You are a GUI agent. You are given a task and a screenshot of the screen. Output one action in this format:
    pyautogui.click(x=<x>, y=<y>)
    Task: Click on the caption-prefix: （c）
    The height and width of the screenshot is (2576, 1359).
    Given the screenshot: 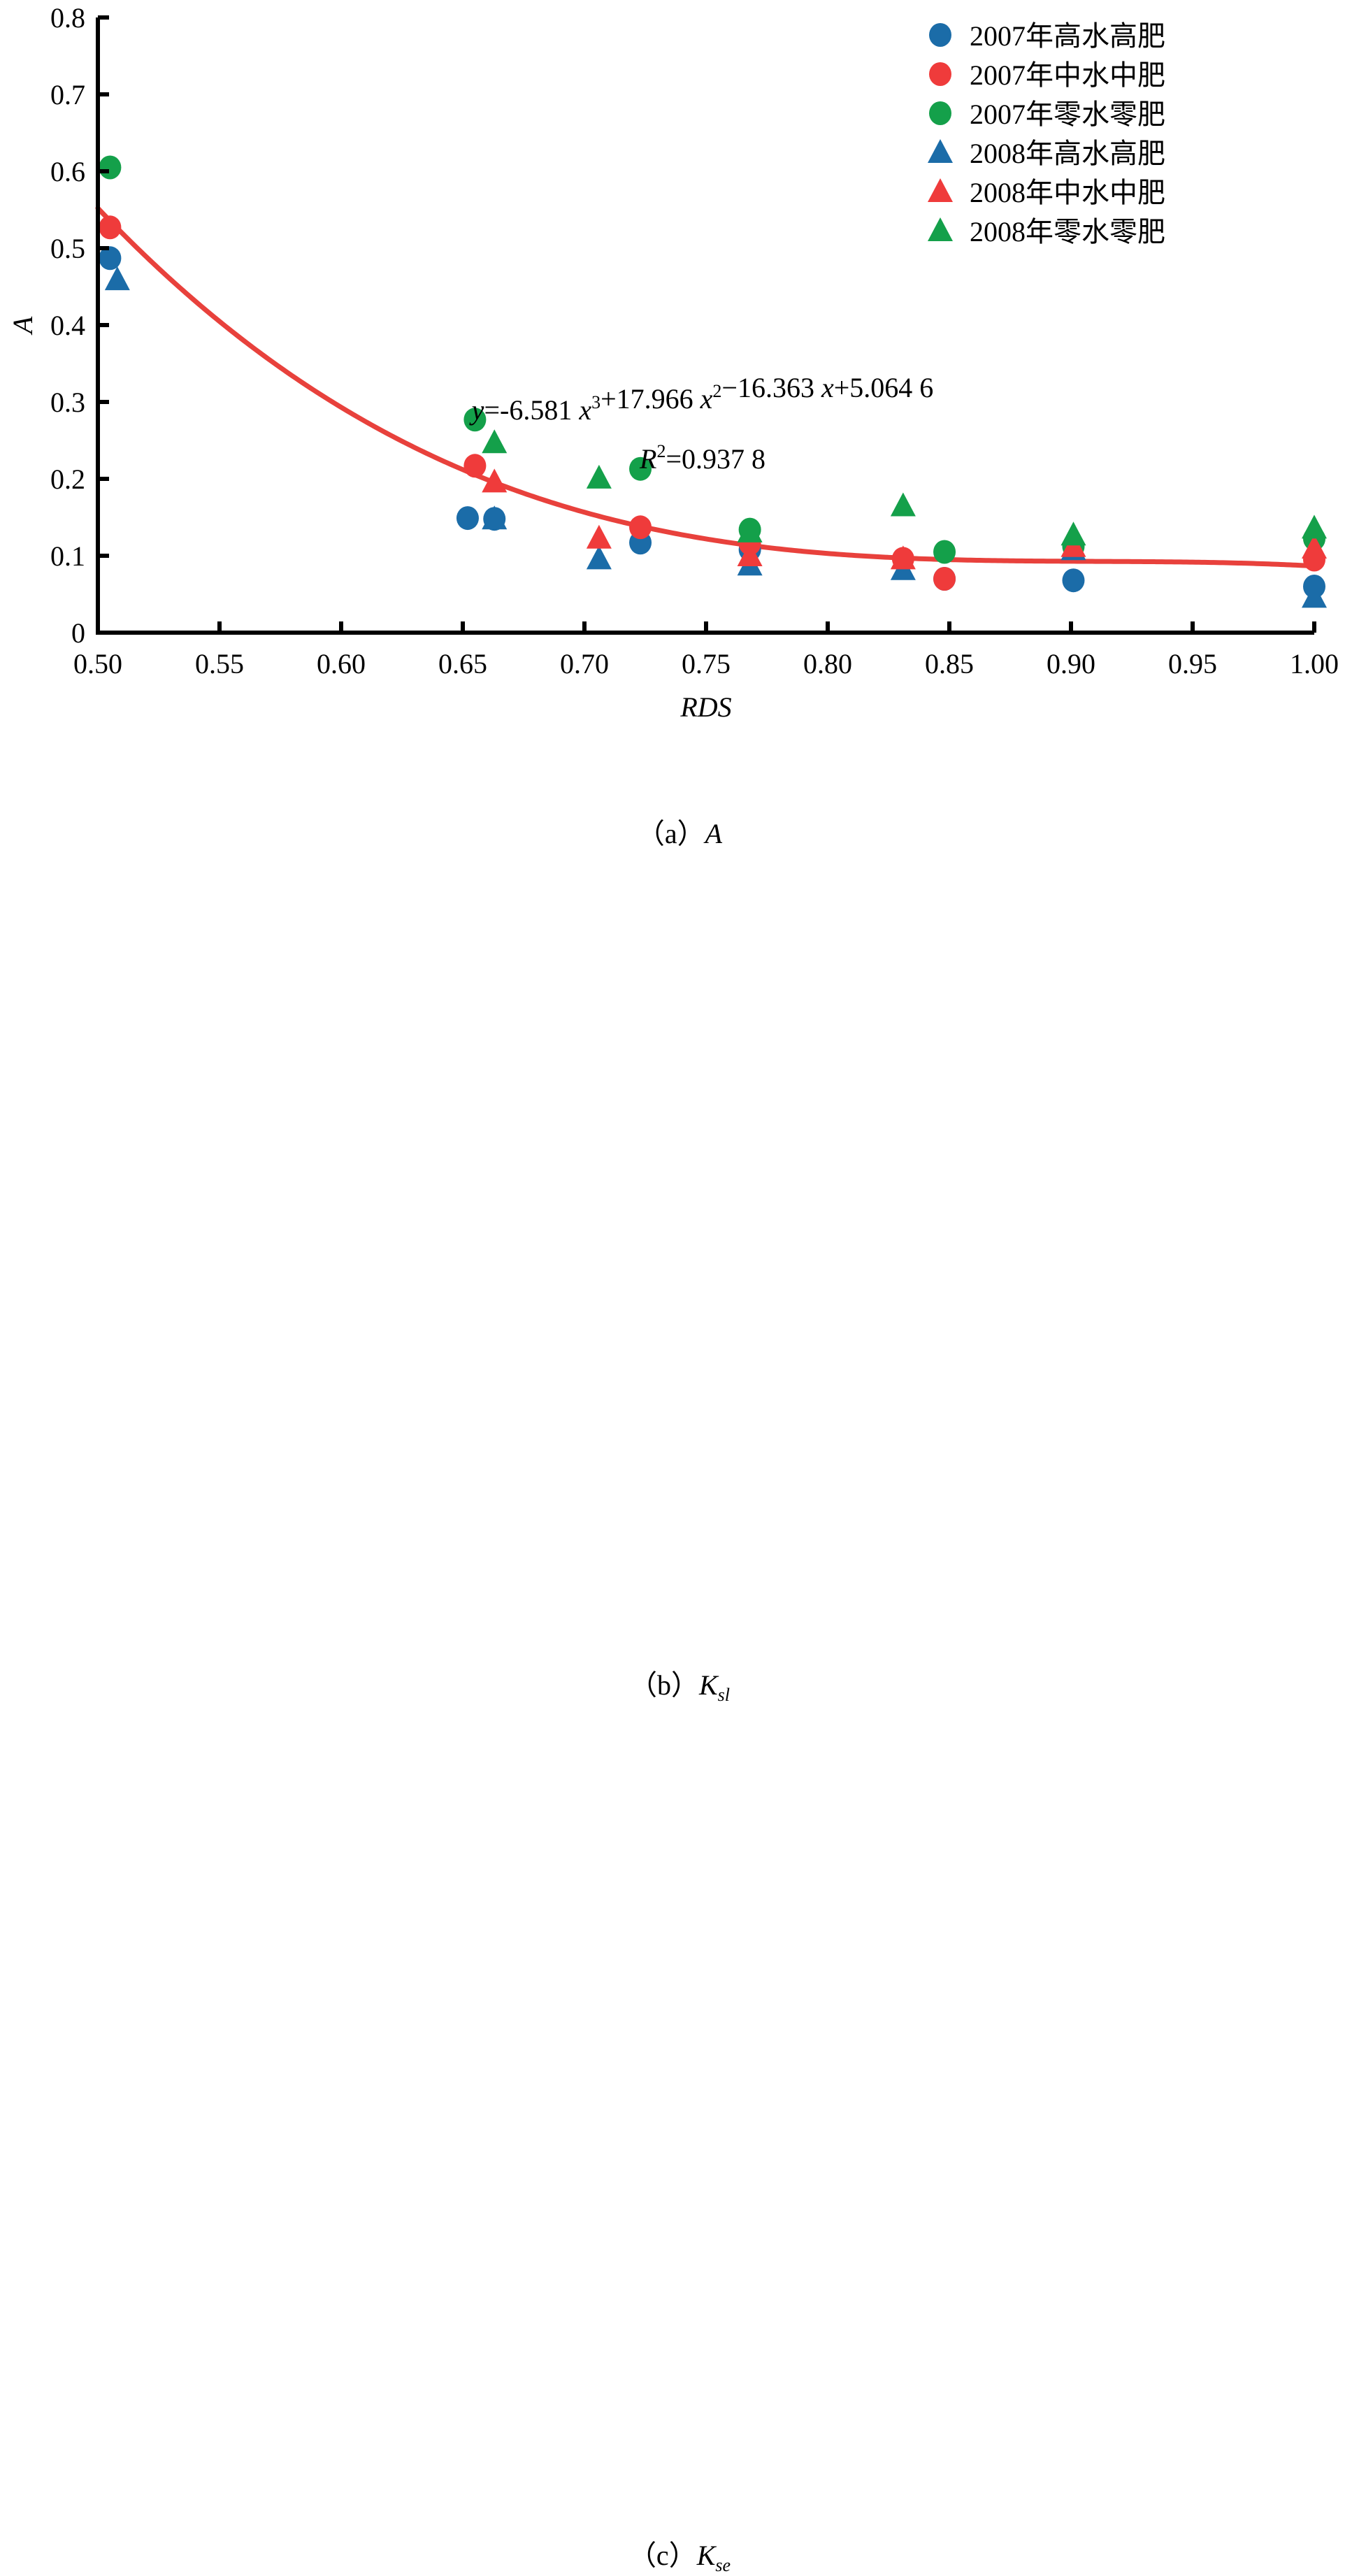 What is the action you would take?
    pyautogui.click(x=662, y=2555)
    